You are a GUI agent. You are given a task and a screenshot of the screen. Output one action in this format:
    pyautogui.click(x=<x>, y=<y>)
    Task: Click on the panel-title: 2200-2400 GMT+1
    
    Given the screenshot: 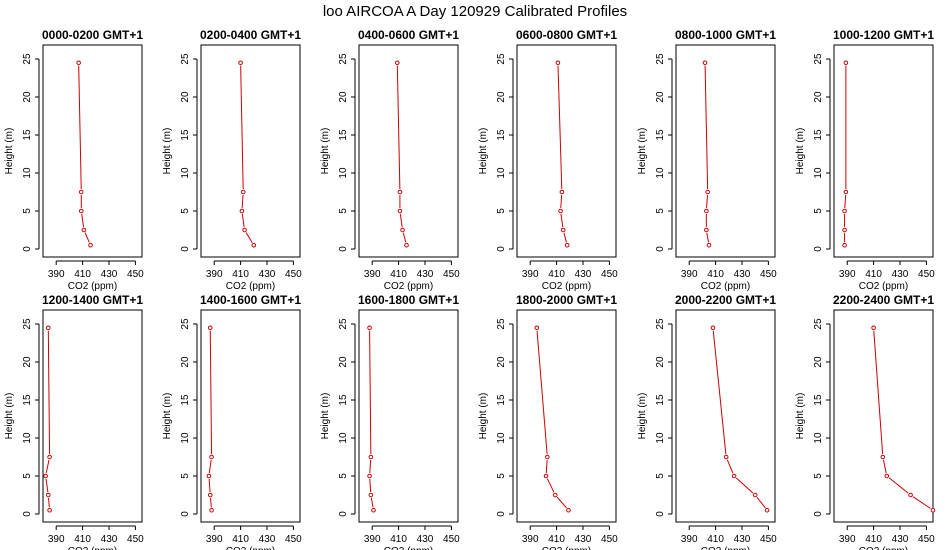 What is the action you would take?
    pyautogui.click(x=883, y=300)
    